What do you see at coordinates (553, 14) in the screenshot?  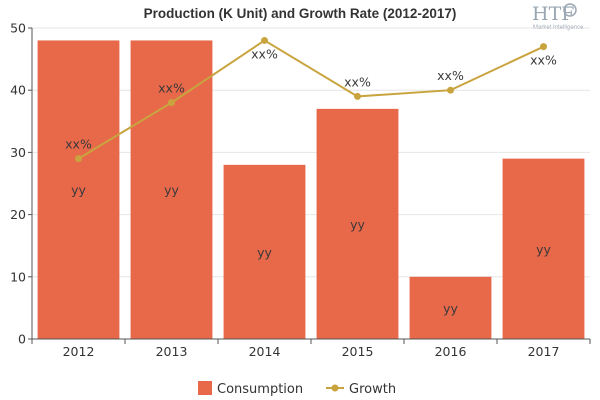 I see `logo-mark: HTF` at bounding box center [553, 14].